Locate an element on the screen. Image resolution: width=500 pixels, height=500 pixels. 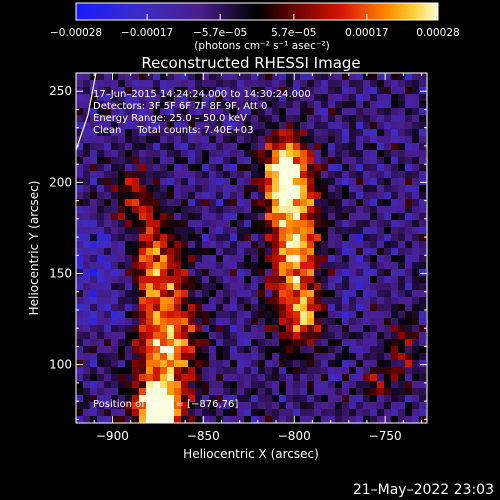
y-tick-label: 200 is located at coordinates (60, 182).